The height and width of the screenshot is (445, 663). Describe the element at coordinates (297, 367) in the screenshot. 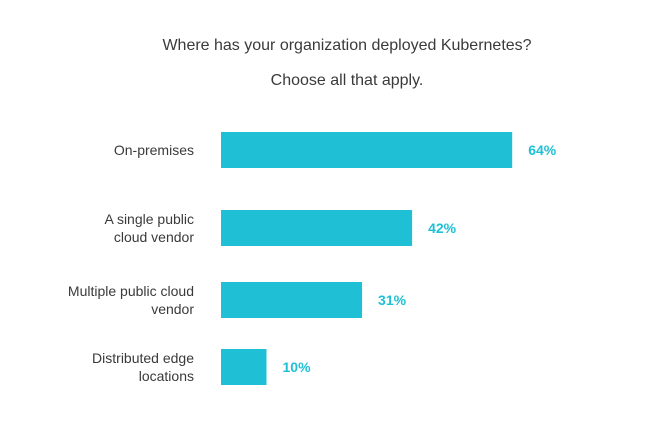

I see `value-label: 10%` at that location.